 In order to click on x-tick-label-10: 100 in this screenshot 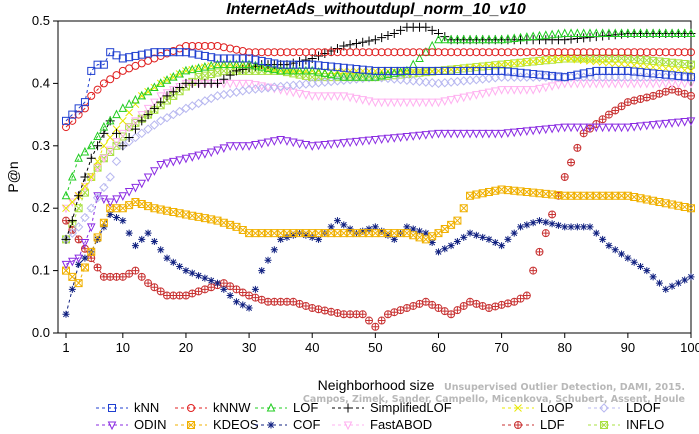, I will do `click(689, 347)`.